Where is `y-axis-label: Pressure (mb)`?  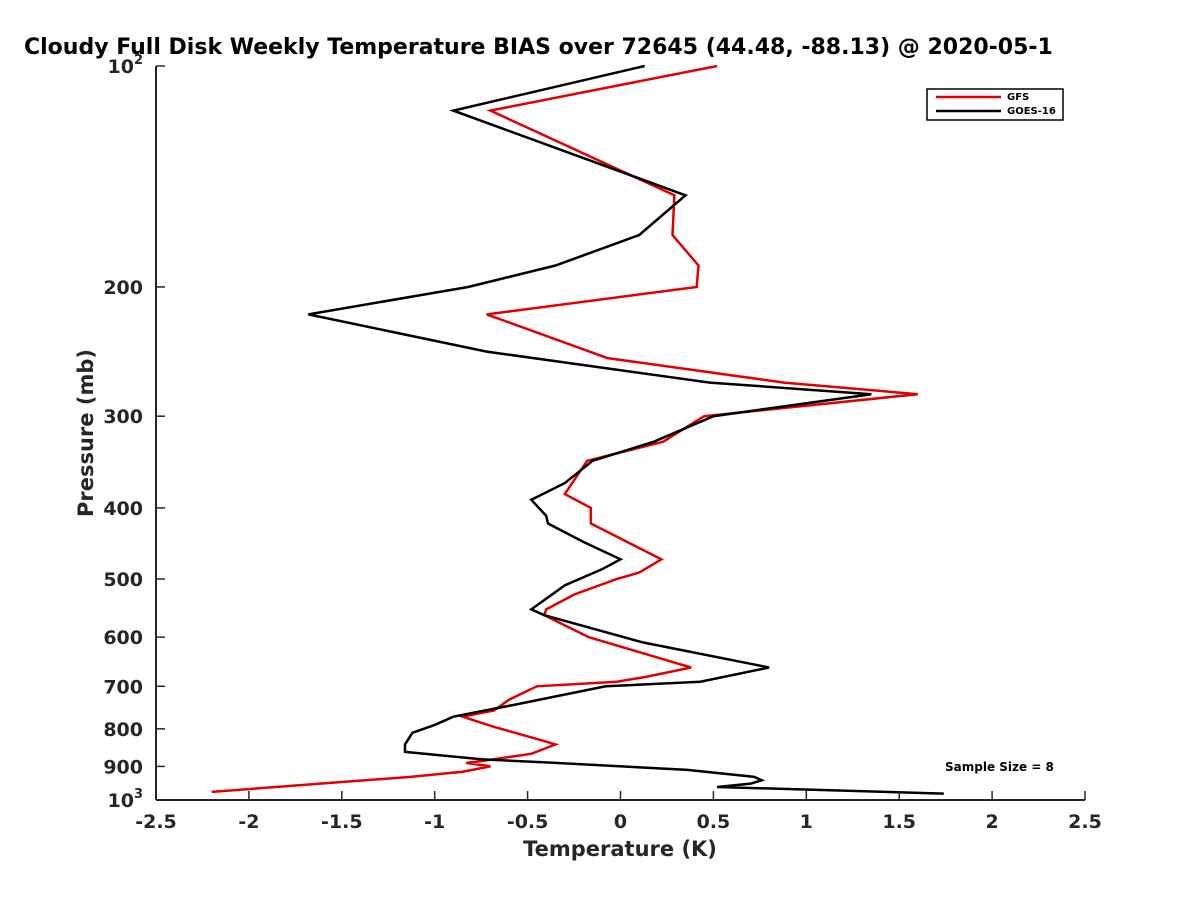 y-axis-label: Pressure (mb) is located at coordinates (86, 433).